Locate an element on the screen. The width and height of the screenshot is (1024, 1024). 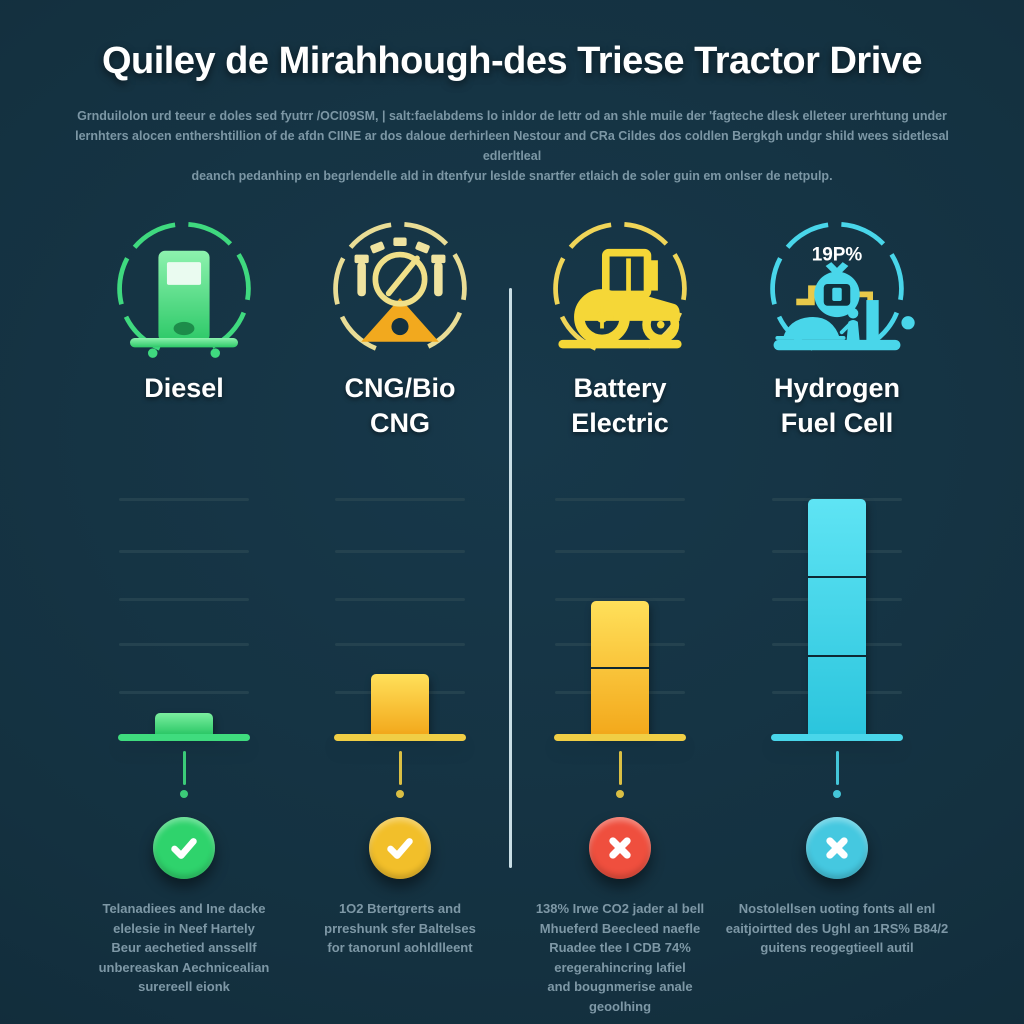
column-label: Diesel is located at coordinates (184, 388).